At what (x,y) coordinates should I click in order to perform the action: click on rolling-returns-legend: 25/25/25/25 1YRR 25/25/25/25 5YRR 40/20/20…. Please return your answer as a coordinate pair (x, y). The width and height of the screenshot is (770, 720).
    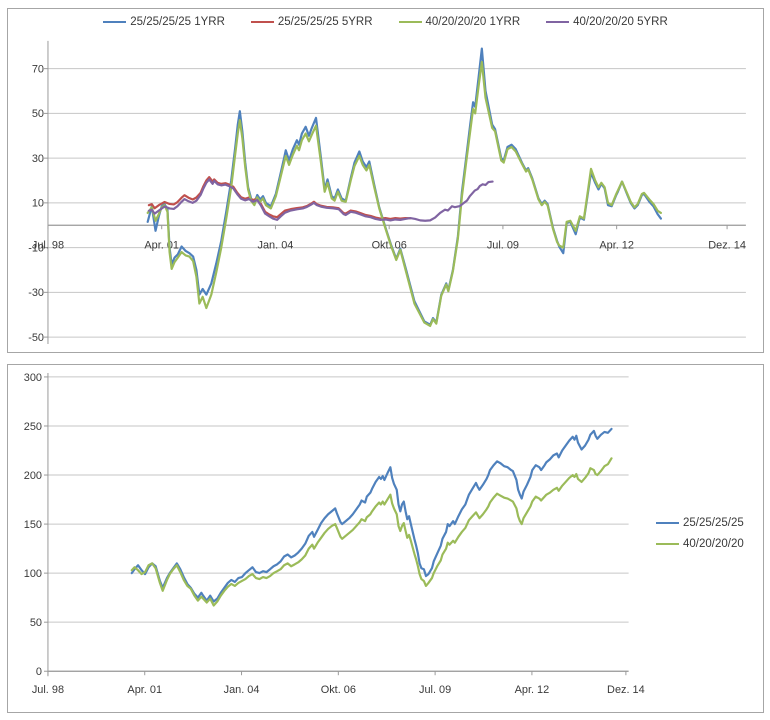
    Looking at the image, I should click on (385, 22).